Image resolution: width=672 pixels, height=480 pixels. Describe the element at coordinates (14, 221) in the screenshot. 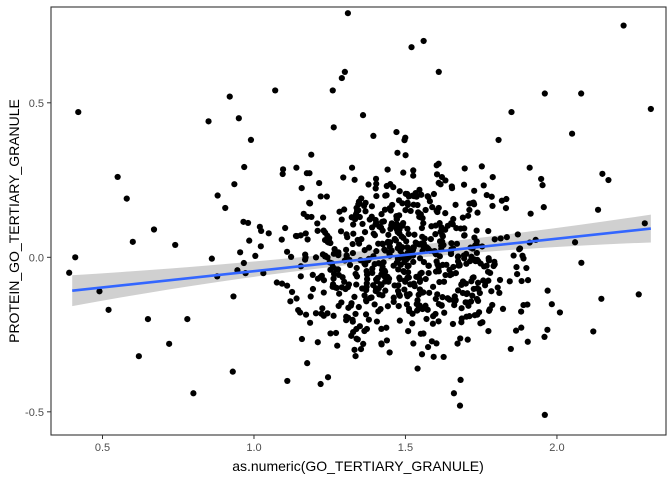

I see `y-axis-title: PROTEIN_GO_TERTIARY_GRANULE` at that location.